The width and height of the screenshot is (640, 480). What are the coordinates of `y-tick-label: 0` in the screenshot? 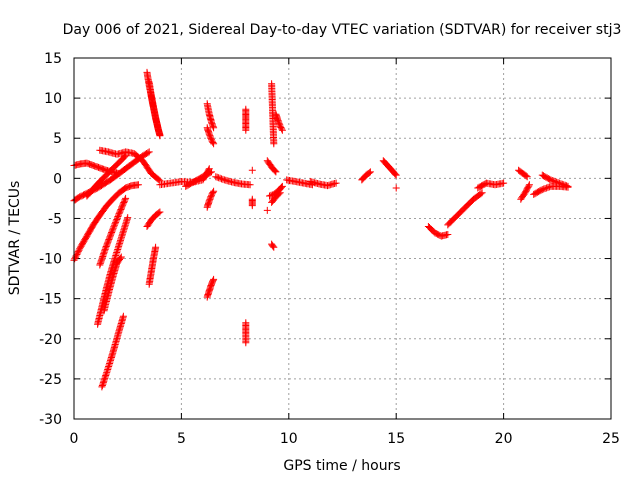 It's located at (57, 179).